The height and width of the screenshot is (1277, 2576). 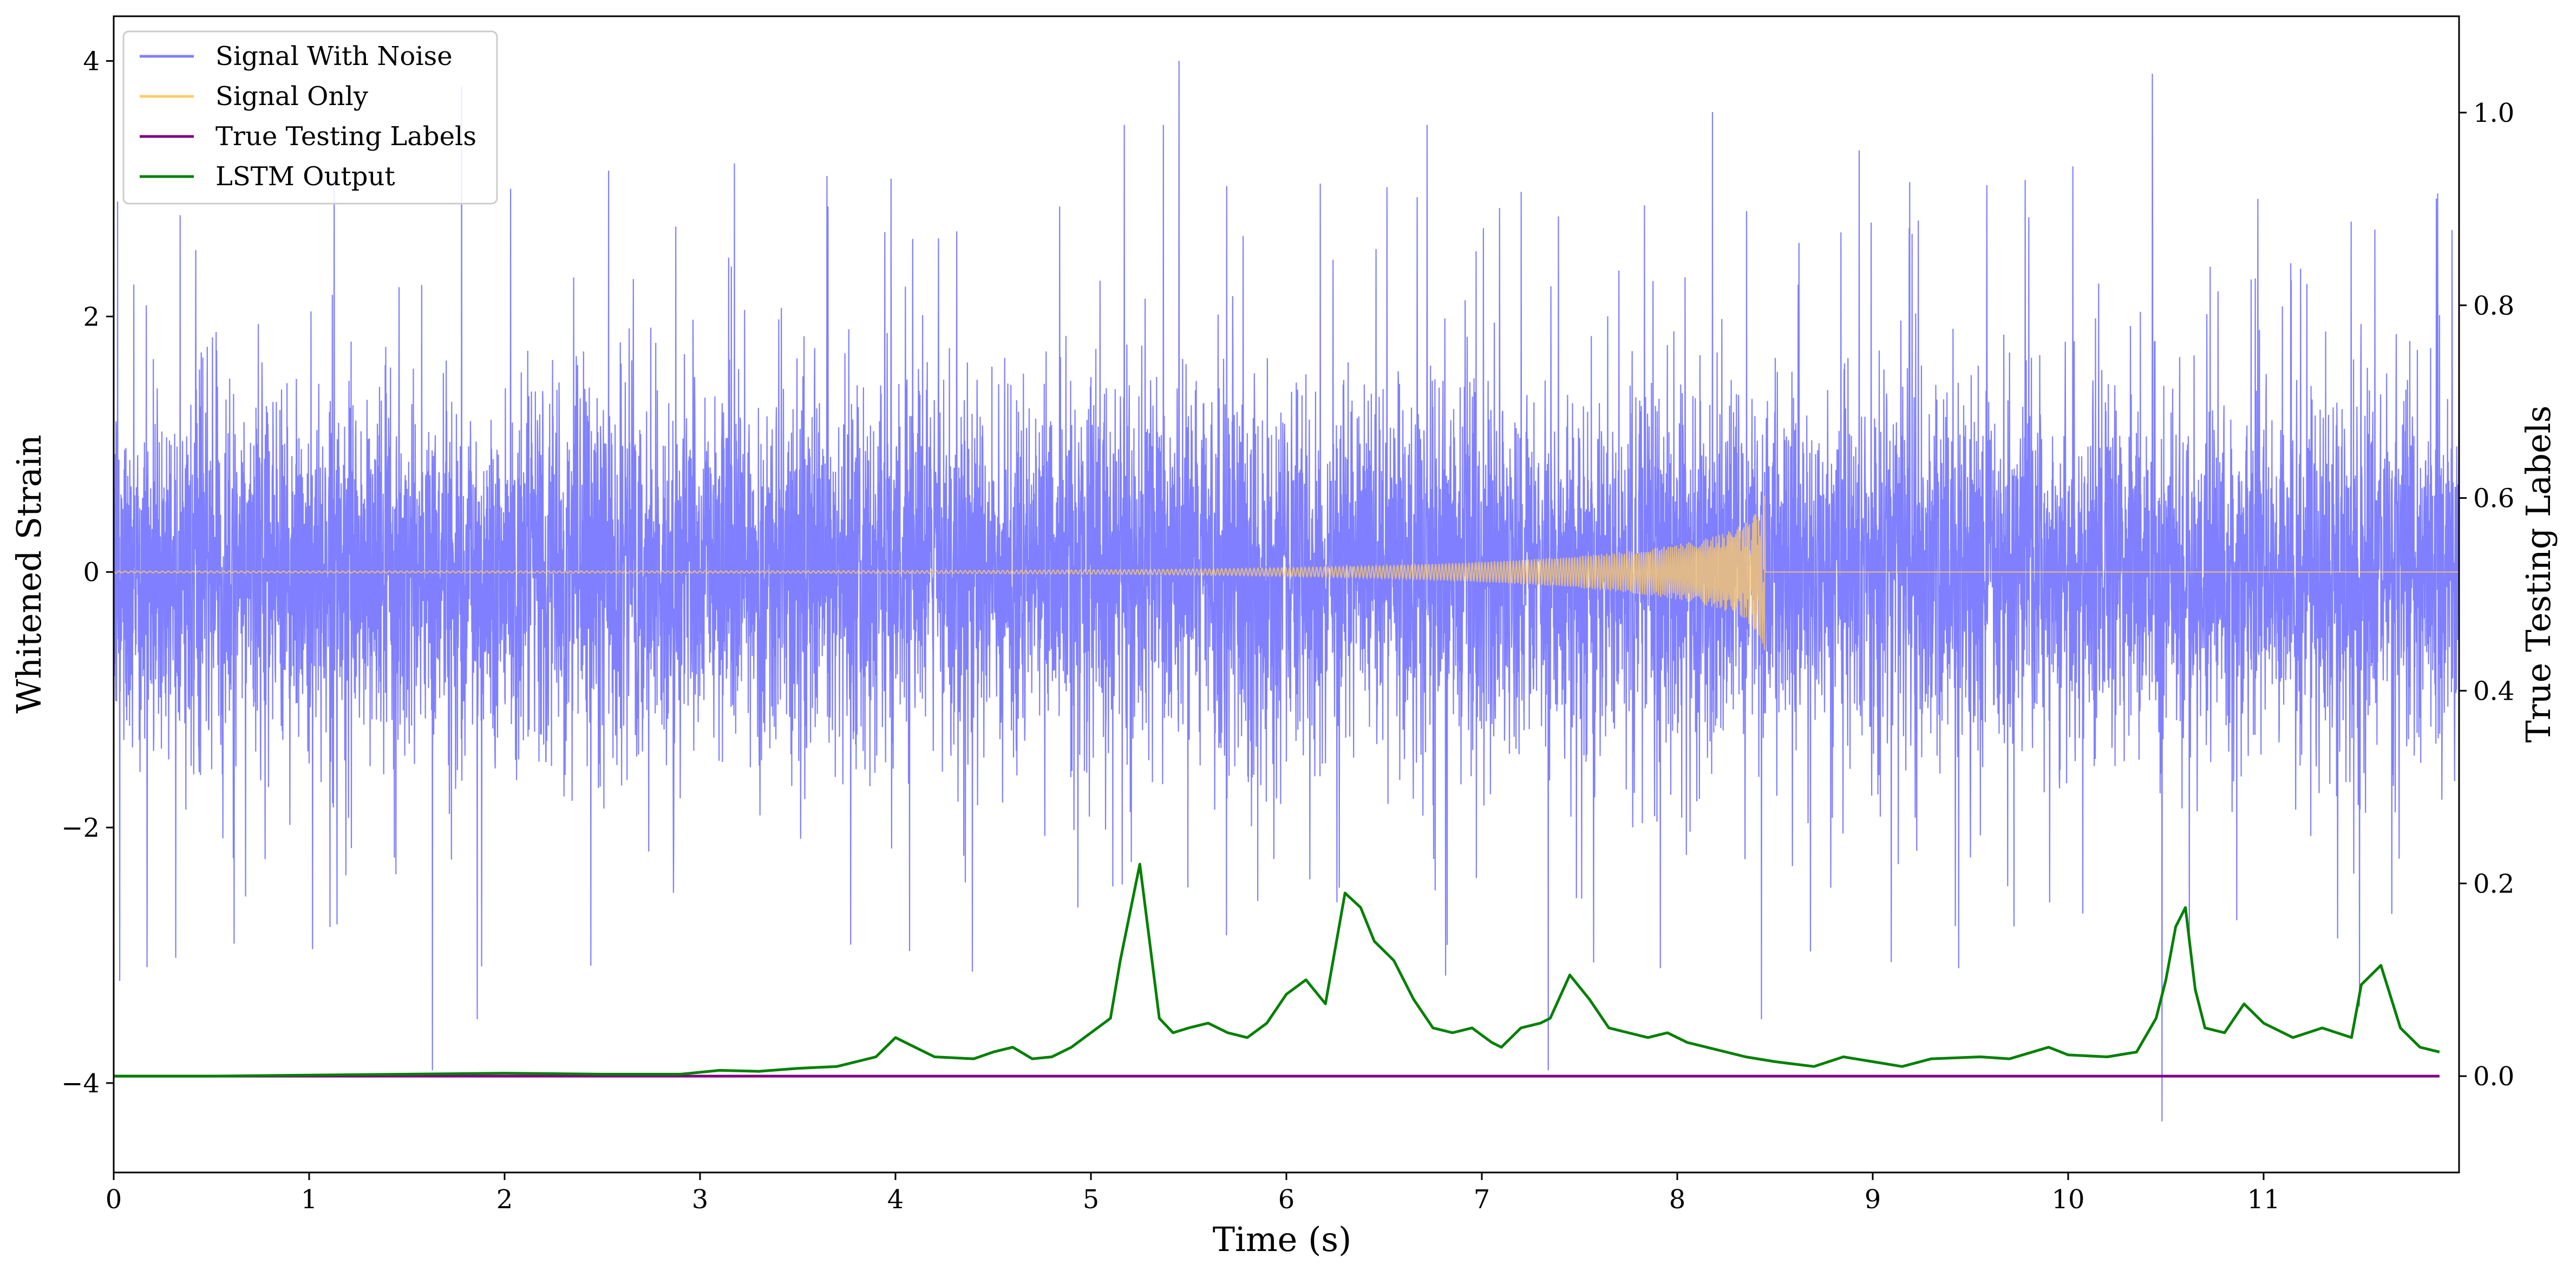 I want to click on x-tick-label: 2, so click(x=505, y=1199).